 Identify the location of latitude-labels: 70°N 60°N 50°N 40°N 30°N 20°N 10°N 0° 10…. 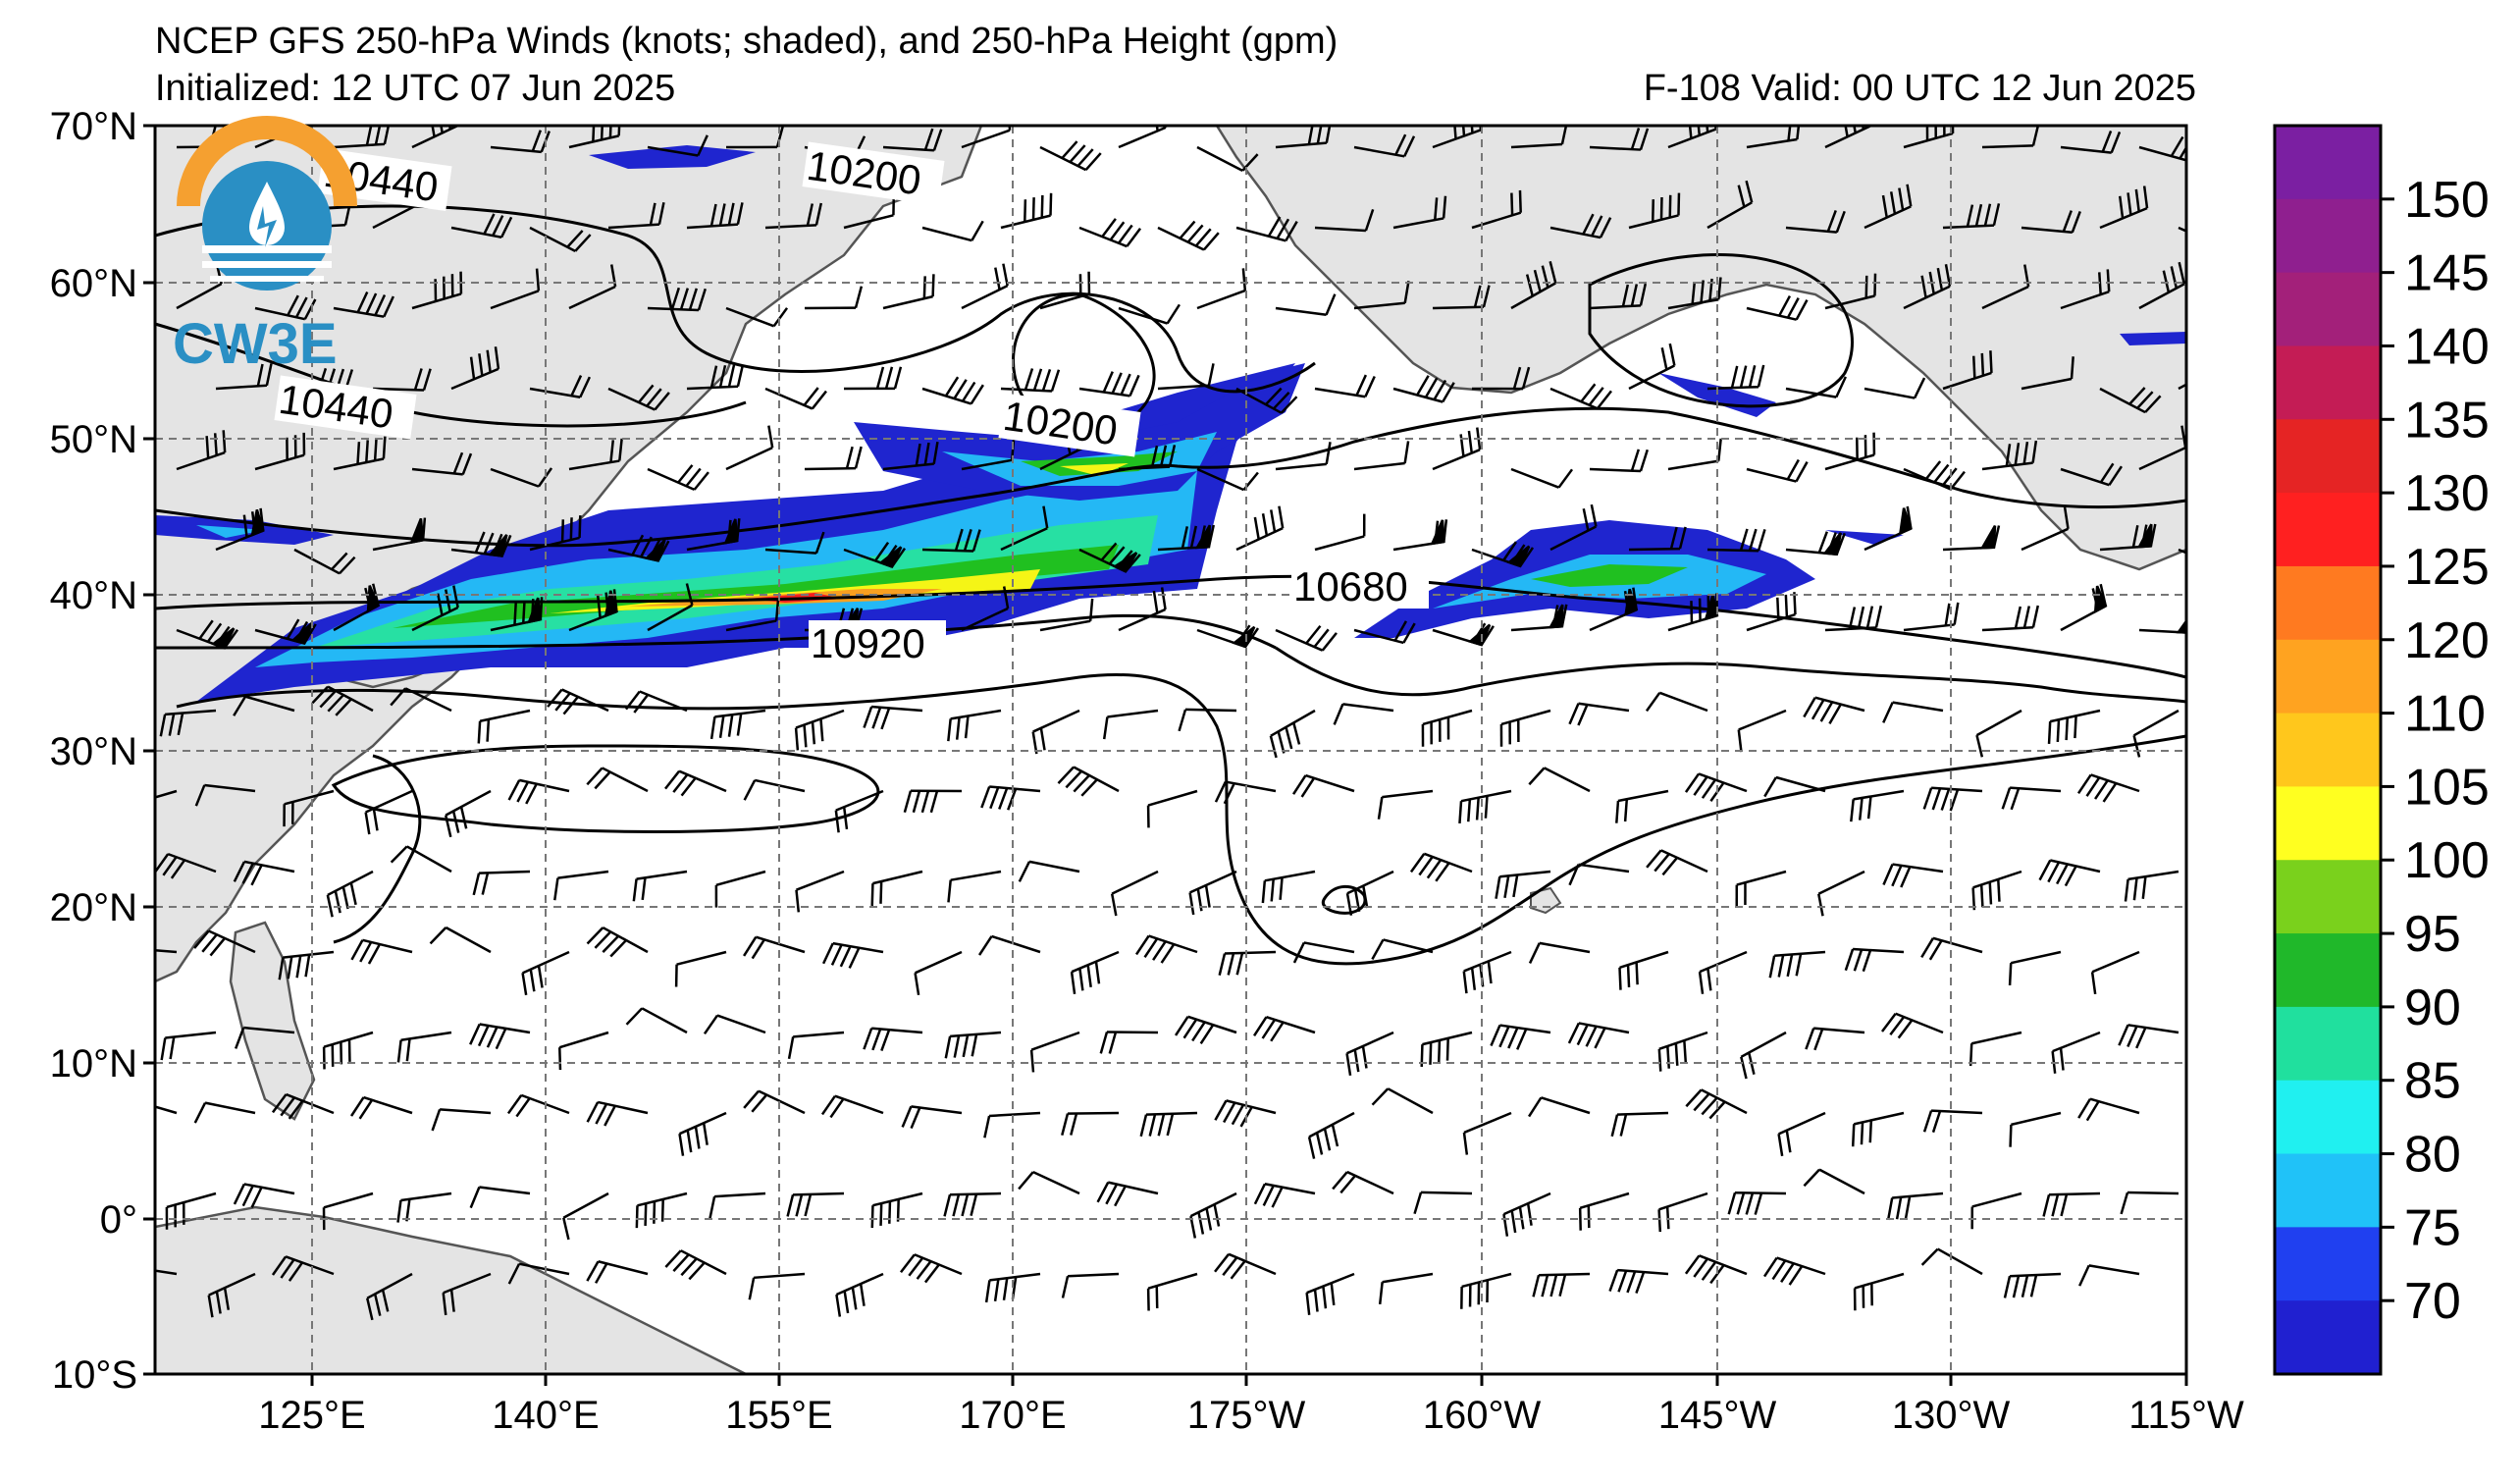
(93, 751).